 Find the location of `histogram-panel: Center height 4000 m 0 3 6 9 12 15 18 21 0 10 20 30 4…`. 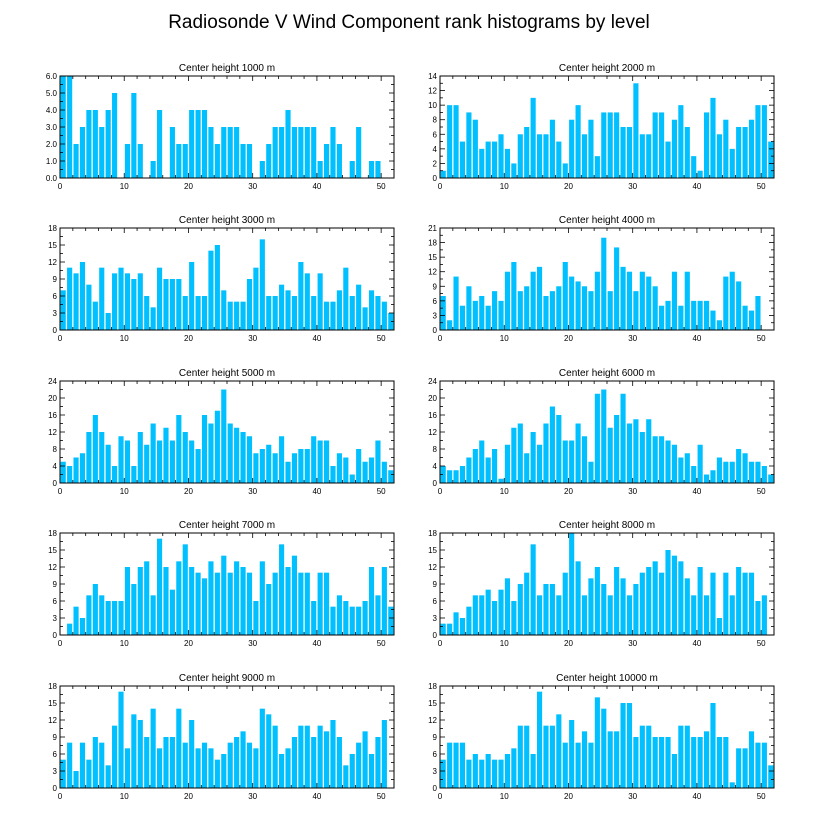

histogram-panel: Center height 4000 m 0 3 6 9 12 15 18 21 0 10 20 30 4… is located at coordinates (601, 279).